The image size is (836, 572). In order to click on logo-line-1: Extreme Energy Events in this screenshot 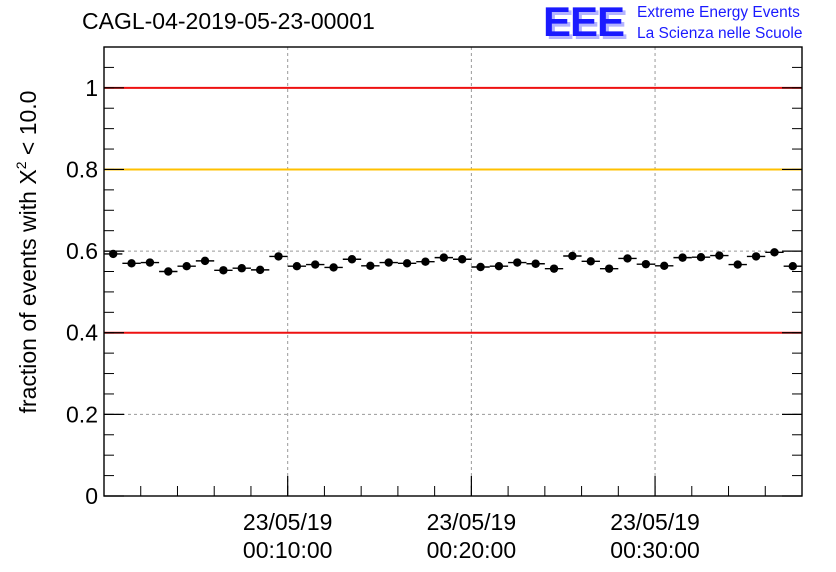, I will do `click(718, 12)`.